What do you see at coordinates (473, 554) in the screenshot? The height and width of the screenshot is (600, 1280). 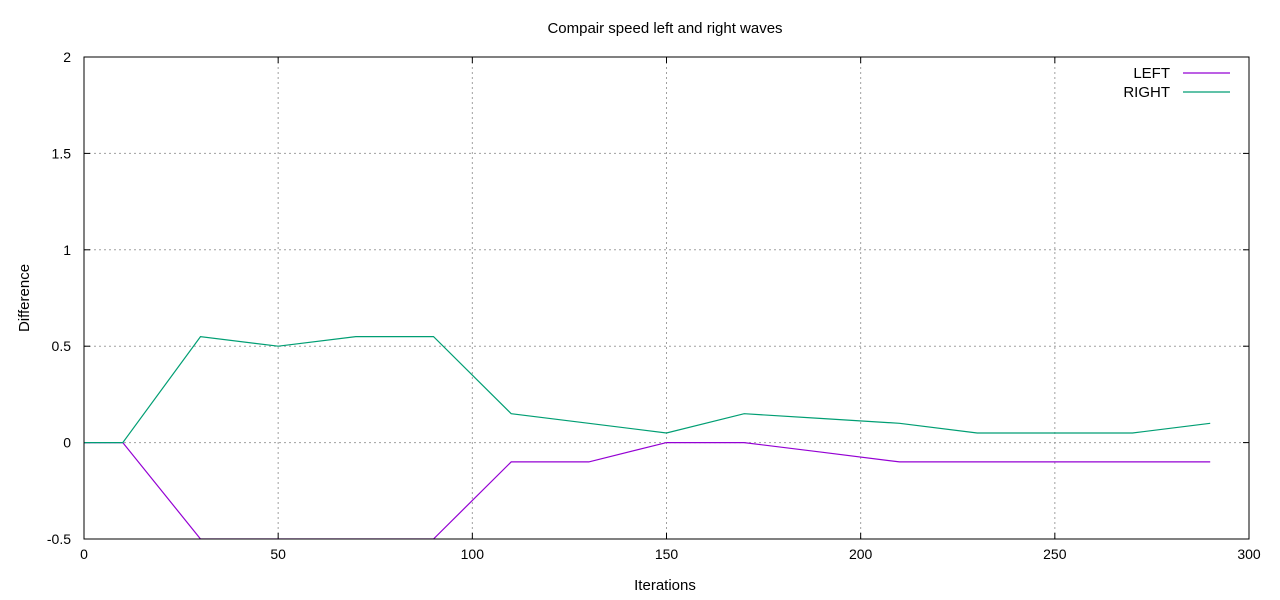 I see `x-tick-label: 100` at bounding box center [473, 554].